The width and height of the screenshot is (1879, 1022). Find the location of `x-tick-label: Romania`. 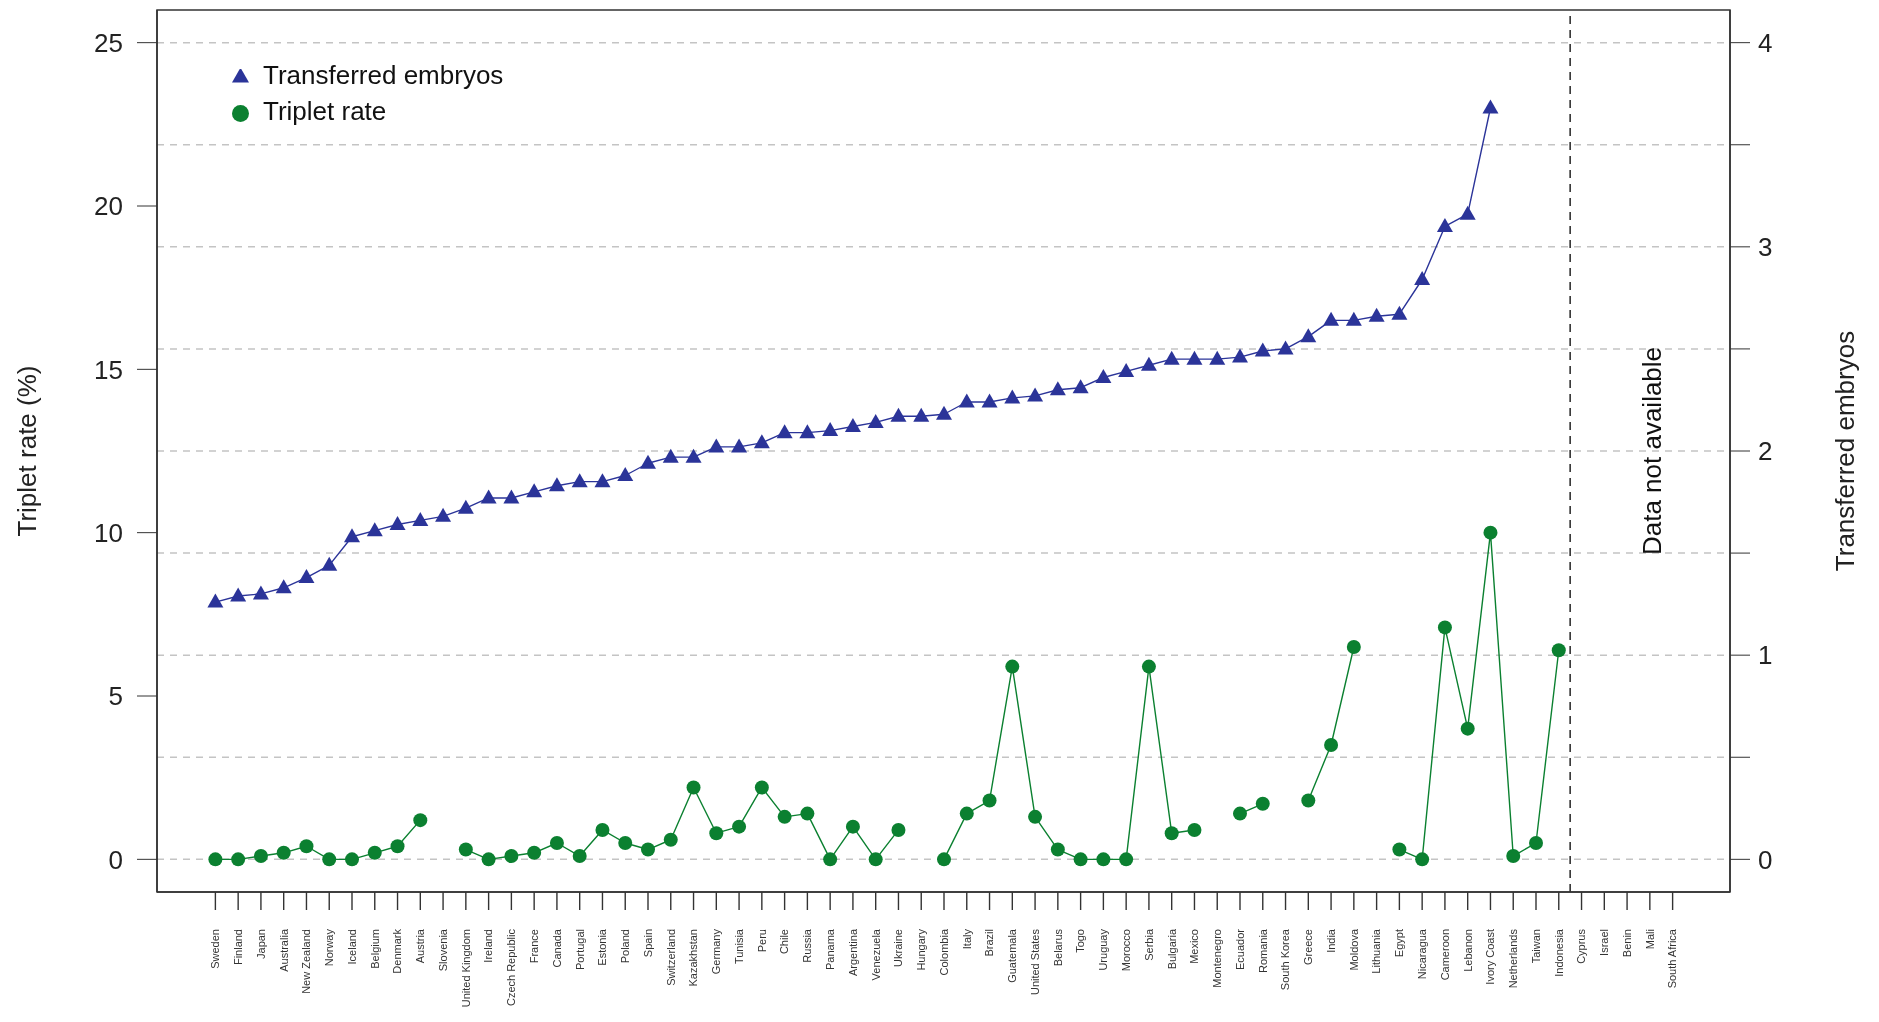

x-tick-label: Romania is located at coordinates (1262, 951).